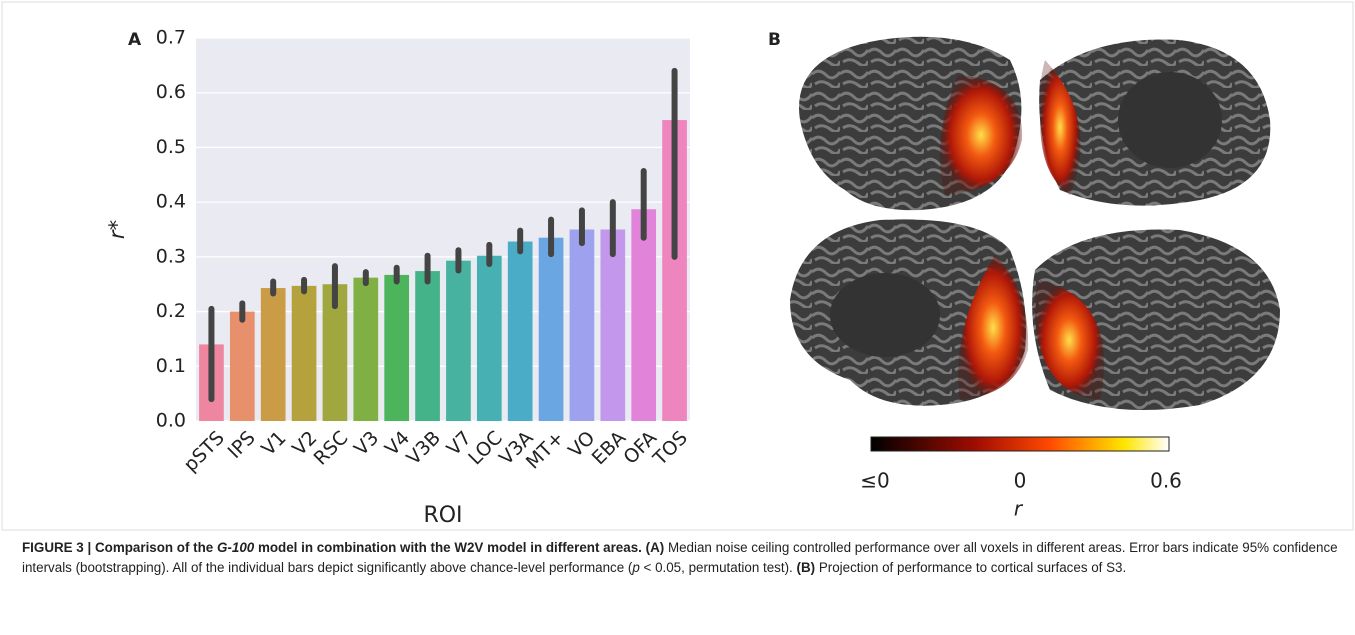 The image size is (1355, 635). Describe the element at coordinates (442, 515) in the screenshot. I see `x-axis-label: ROI` at that location.